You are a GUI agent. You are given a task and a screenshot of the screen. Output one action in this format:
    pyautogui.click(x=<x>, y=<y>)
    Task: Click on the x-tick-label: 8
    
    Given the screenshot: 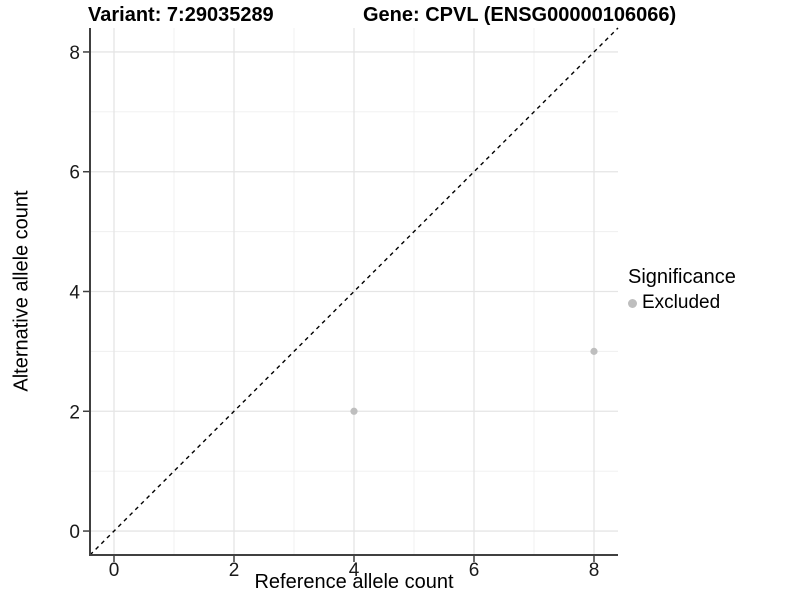 What is the action you would take?
    pyautogui.click(x=594, y=570)
    